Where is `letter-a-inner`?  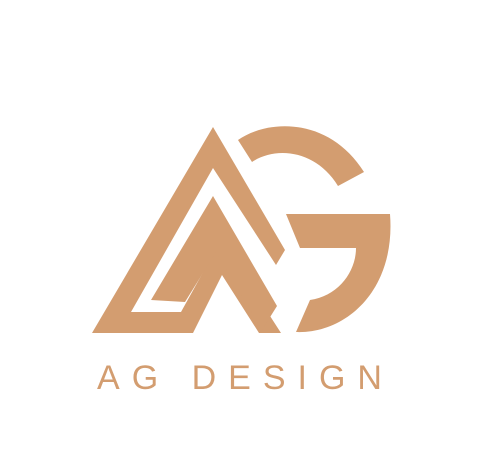 letter-a-inner is located at coordinates (214, 263).